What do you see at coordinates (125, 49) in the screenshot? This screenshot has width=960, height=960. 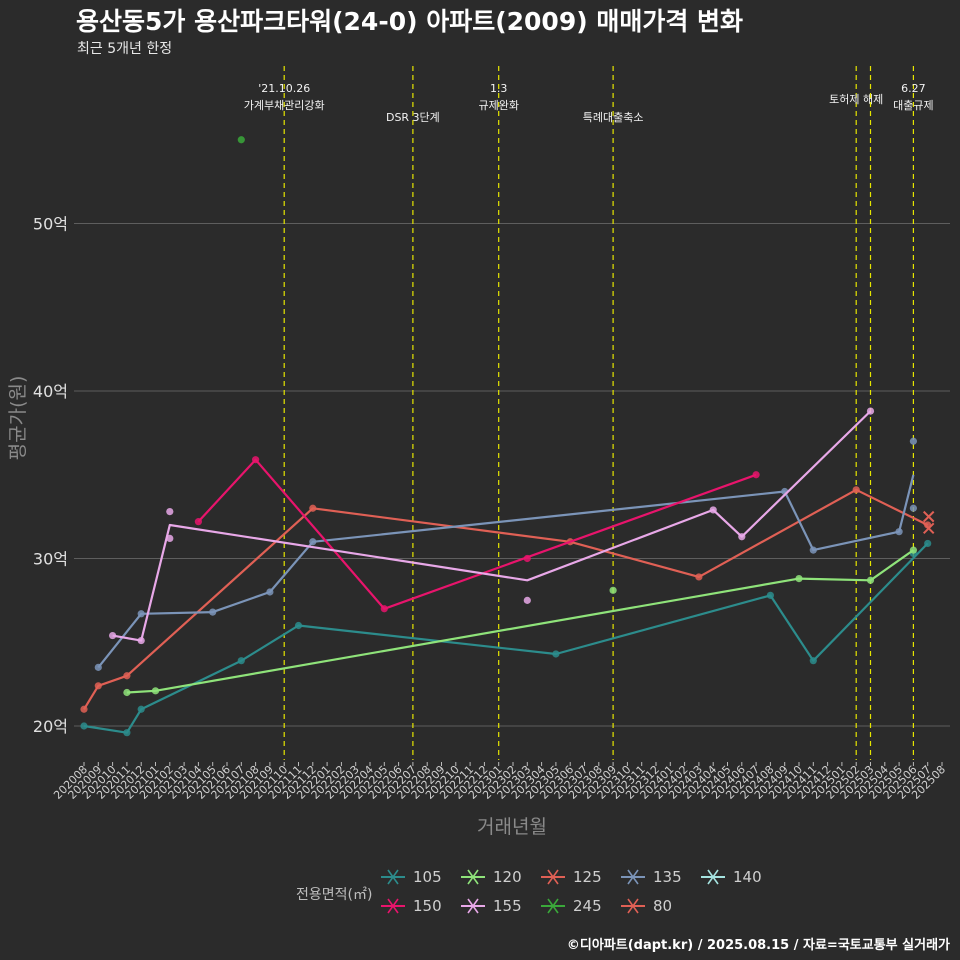 I see `chart-subtitle: 최근 5개년 한정` at bounding box center [125, 49].